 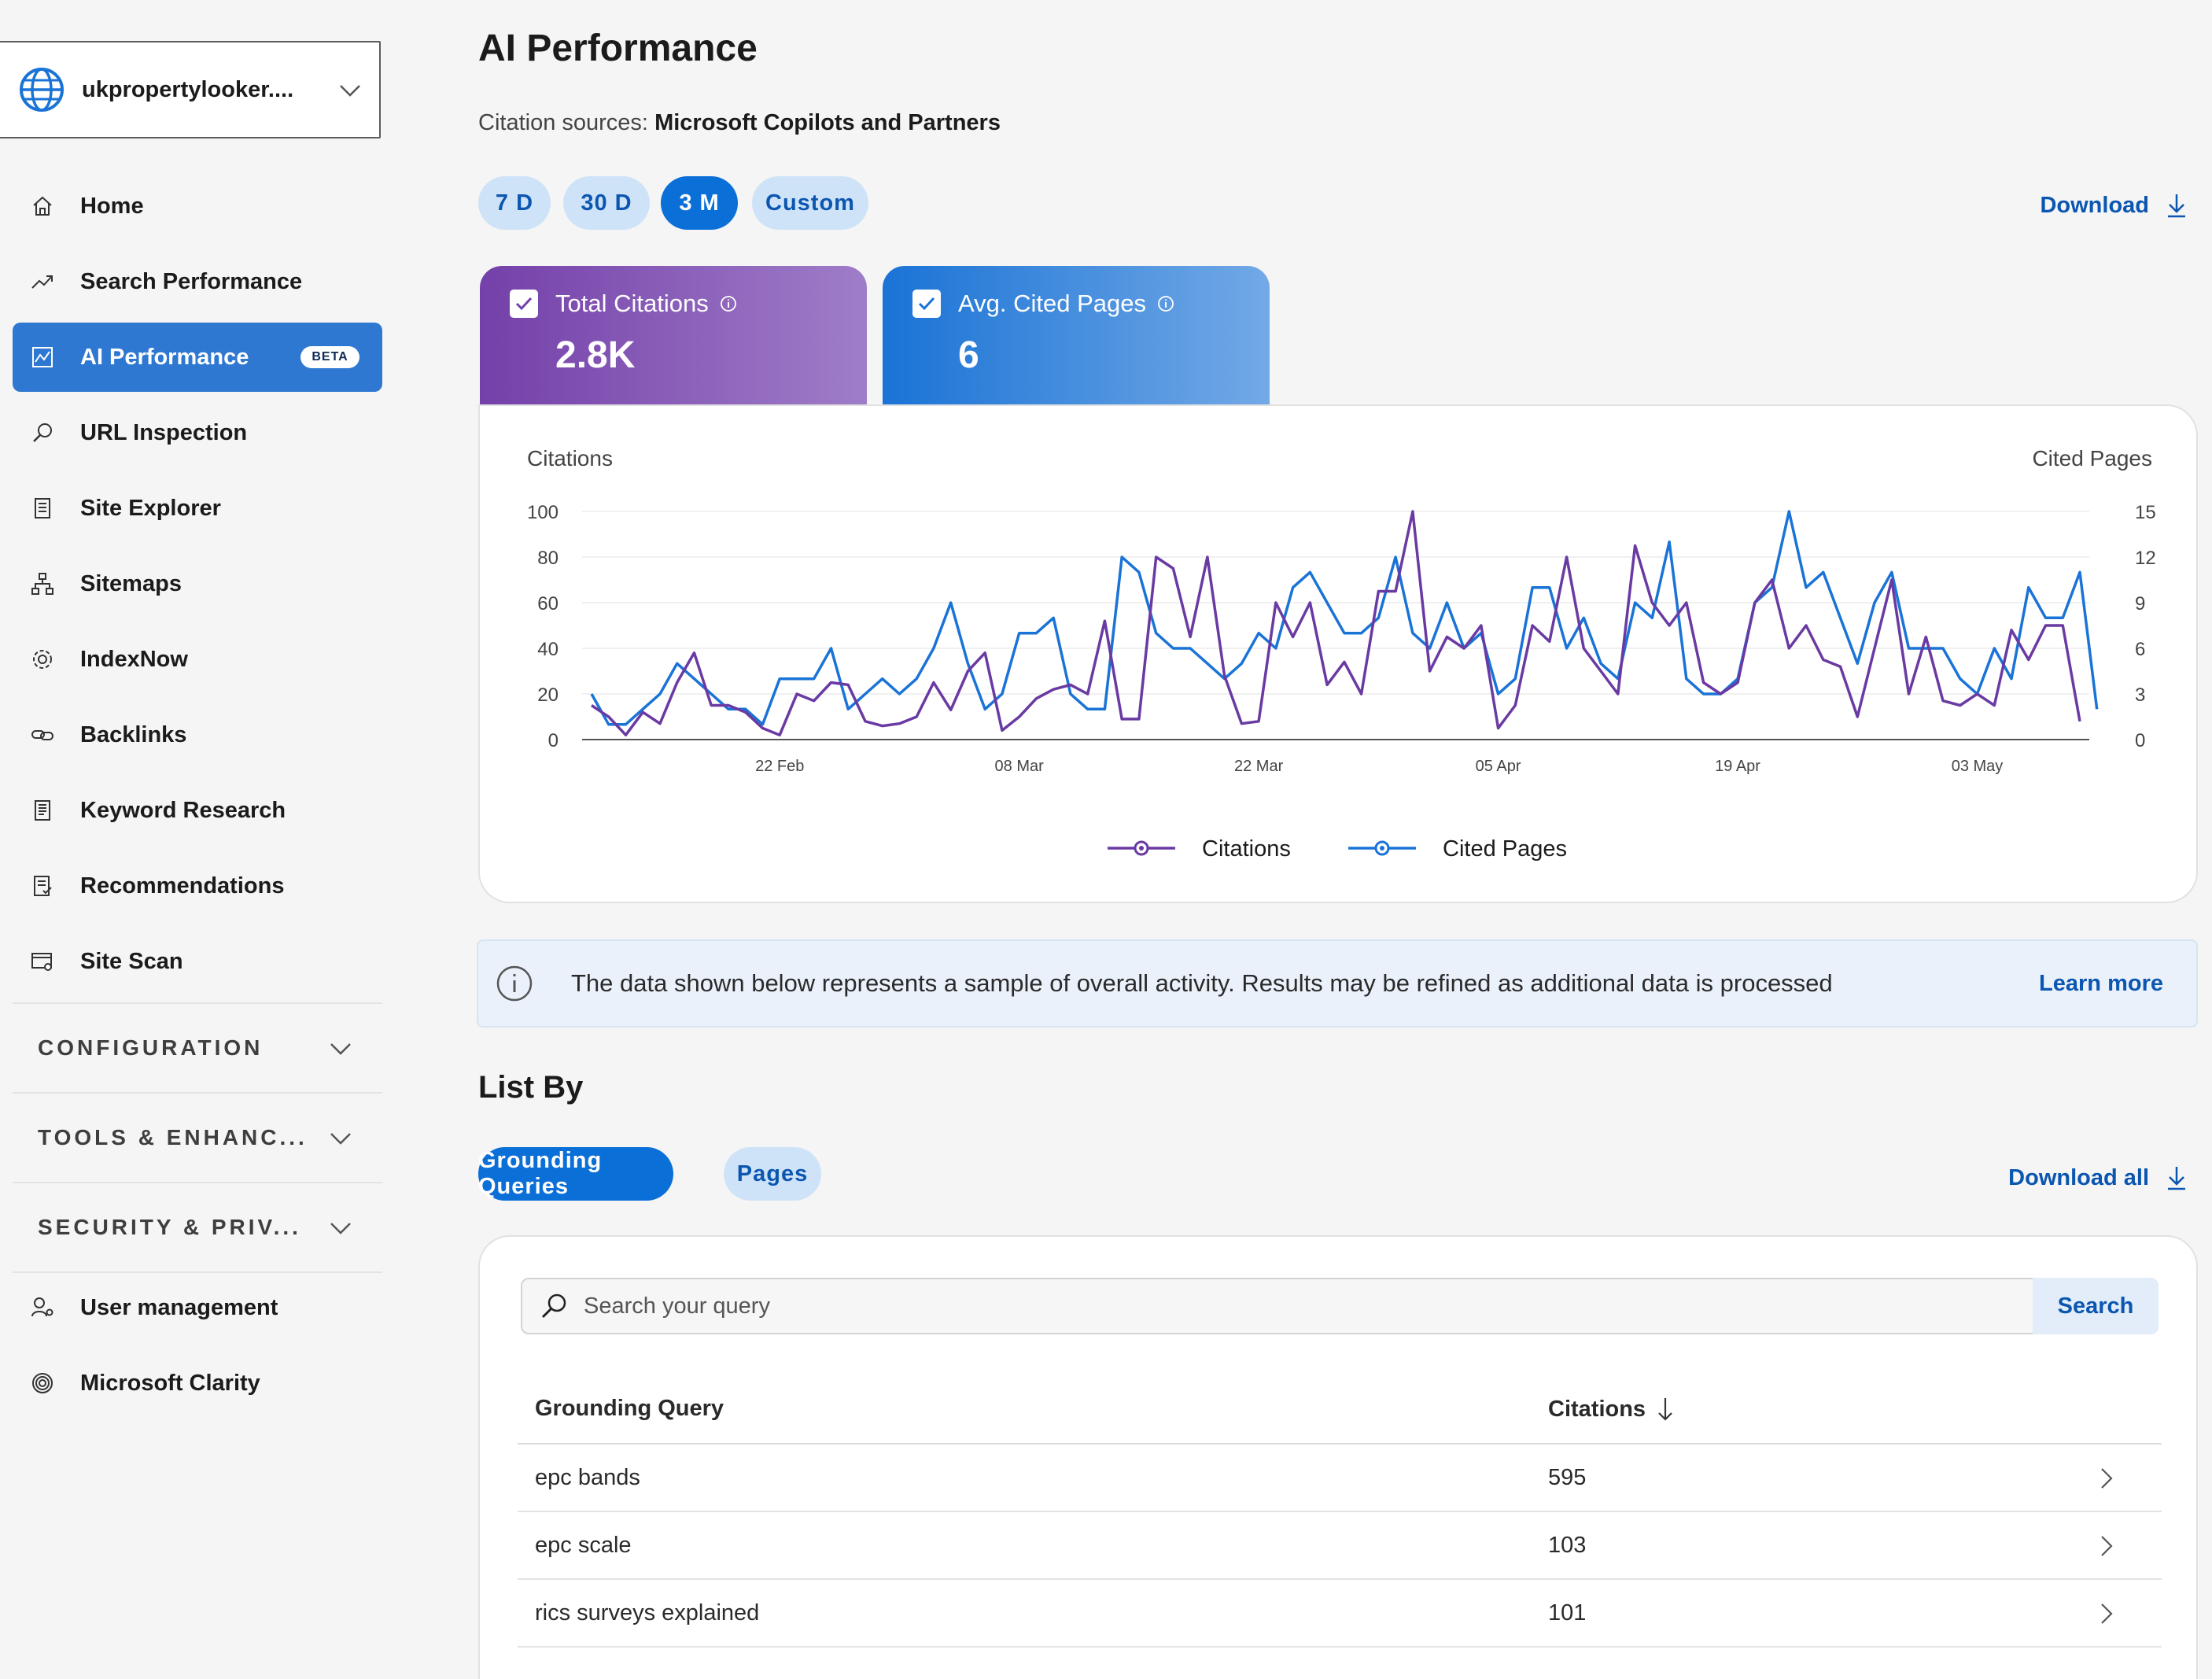 I want to click on tab-grounding-queries: Grounding Queries, so click(x=575, y=1174).